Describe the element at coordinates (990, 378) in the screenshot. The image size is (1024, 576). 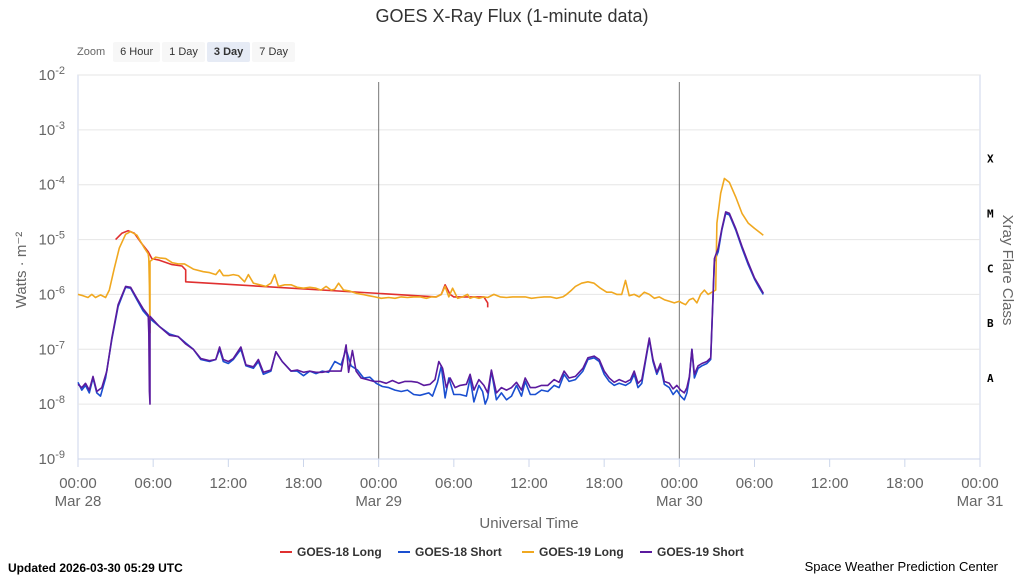
I see `flare-class-a: A` at that location.